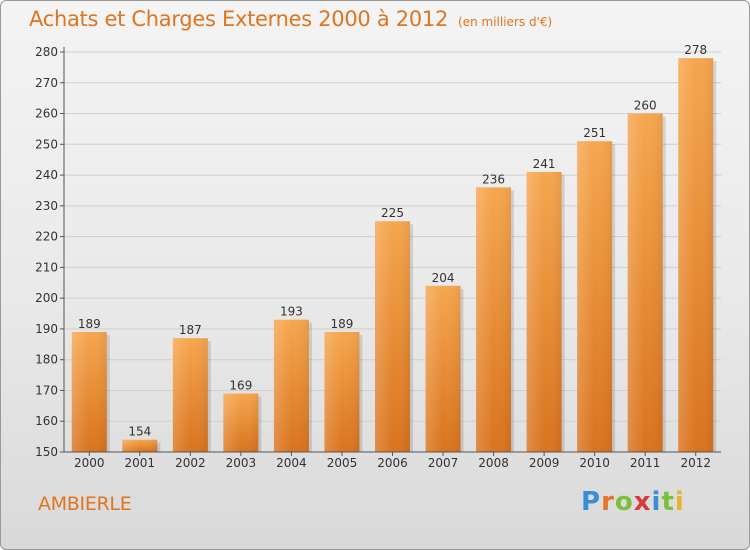 This screenshot has width=750, height=550. Describe the element at coordinates (291, 463) in the screenshot. I see `x-tick-label: 2004` at that location.